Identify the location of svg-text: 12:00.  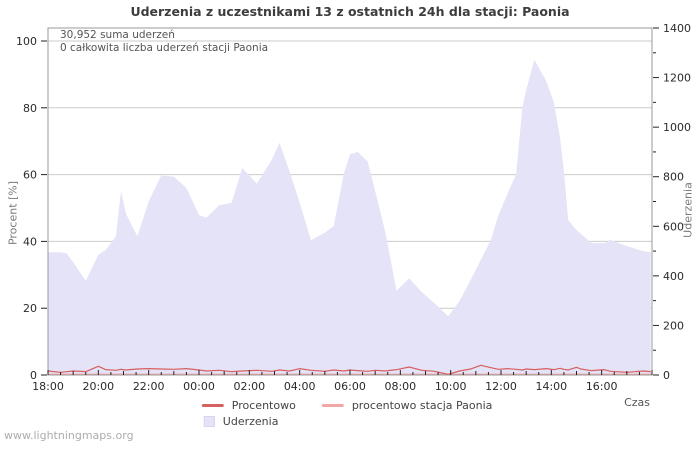
(501, 386).